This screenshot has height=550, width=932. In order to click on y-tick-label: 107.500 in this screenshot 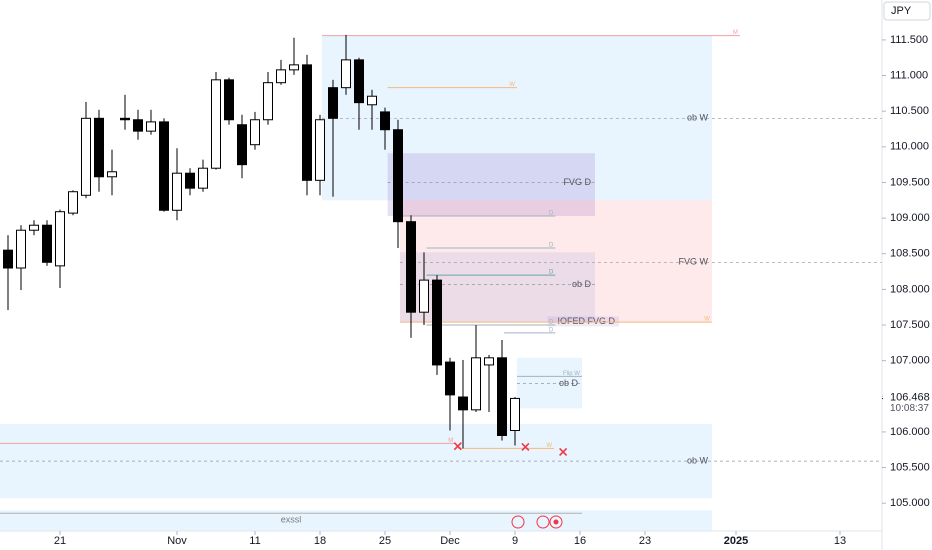, I will do `click(910, 325)`.